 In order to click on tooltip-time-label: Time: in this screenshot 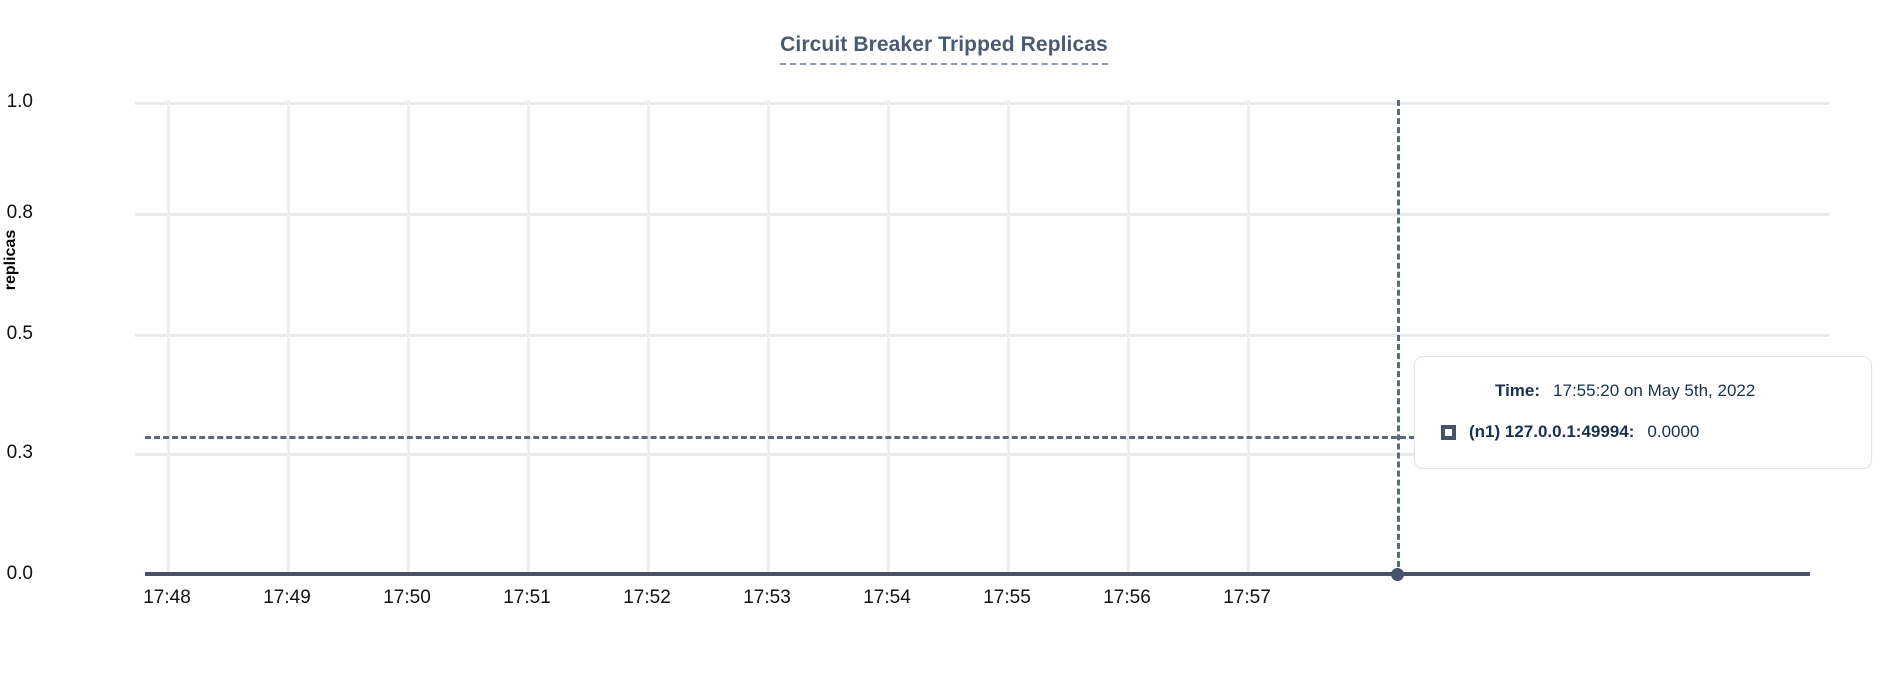, I will do `click(1518, 390)`.